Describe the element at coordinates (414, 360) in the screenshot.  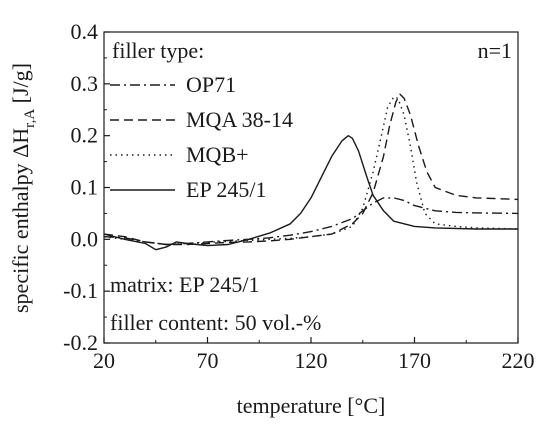
I see `x-tick-label: 170` at that location.